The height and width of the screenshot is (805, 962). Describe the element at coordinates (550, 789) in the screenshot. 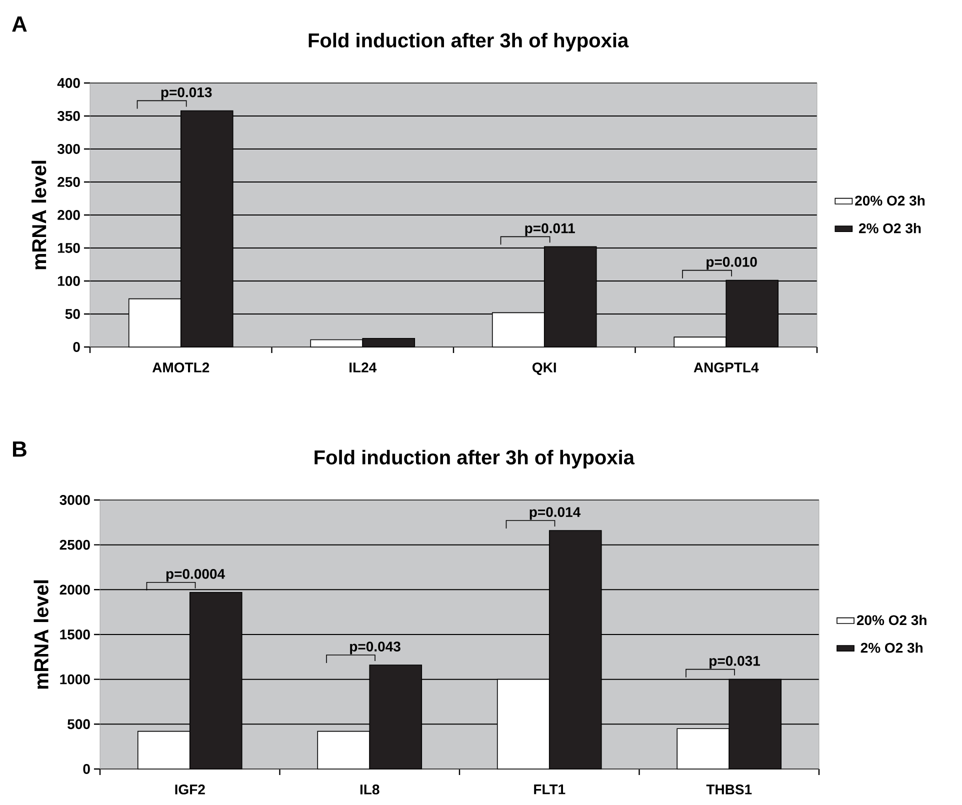

I see `x-tick-label: FLT1` at that location.